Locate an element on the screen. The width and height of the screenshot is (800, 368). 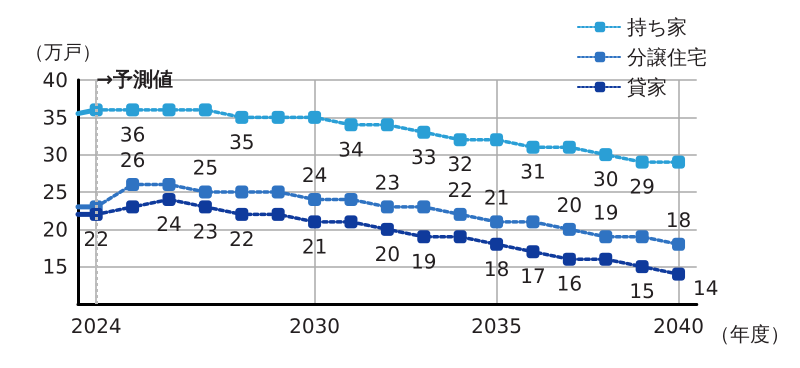
data-label: 29 is located at coordinates (642, 186).